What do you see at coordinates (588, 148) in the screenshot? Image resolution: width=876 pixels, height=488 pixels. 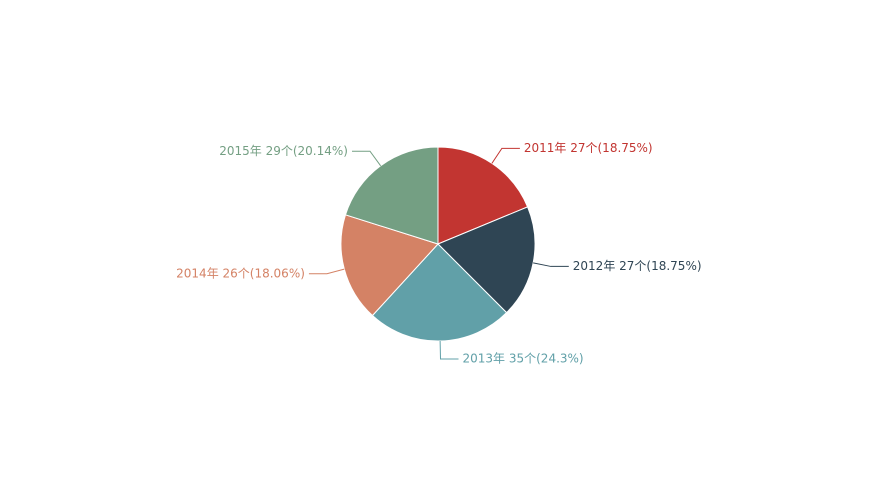 I see `data-label: 2011年 27个(18.75%)` at bounding box center [588, 148].